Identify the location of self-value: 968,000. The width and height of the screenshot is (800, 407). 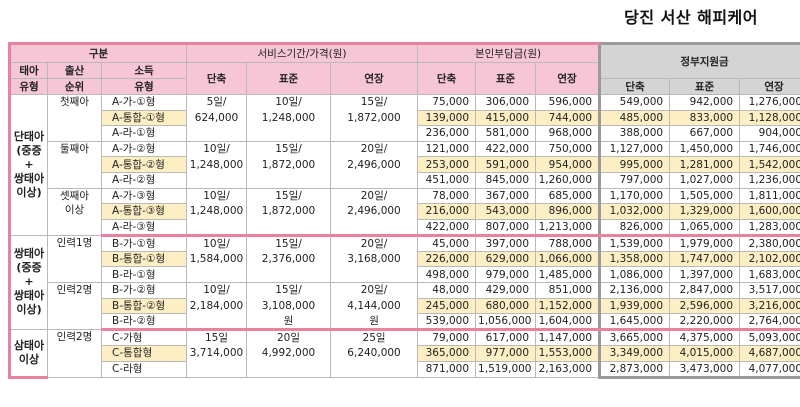
(568, 133).